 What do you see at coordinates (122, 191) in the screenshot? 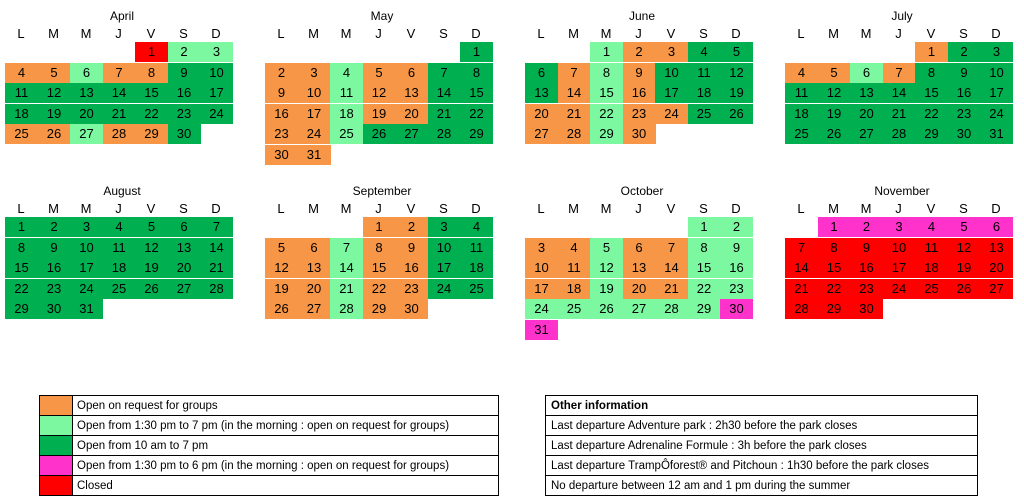
I see `month-title: August` at bounding box center [122, 191].